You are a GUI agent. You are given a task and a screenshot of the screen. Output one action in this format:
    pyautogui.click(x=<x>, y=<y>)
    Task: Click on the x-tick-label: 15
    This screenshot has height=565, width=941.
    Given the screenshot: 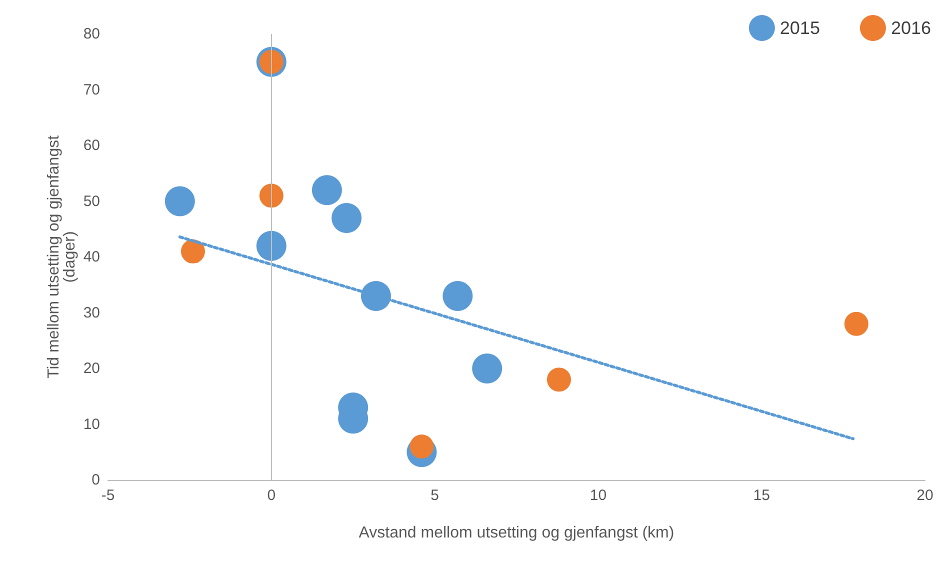 What is the action you would take?
    pyautogui.click(x=761, y=495)
    